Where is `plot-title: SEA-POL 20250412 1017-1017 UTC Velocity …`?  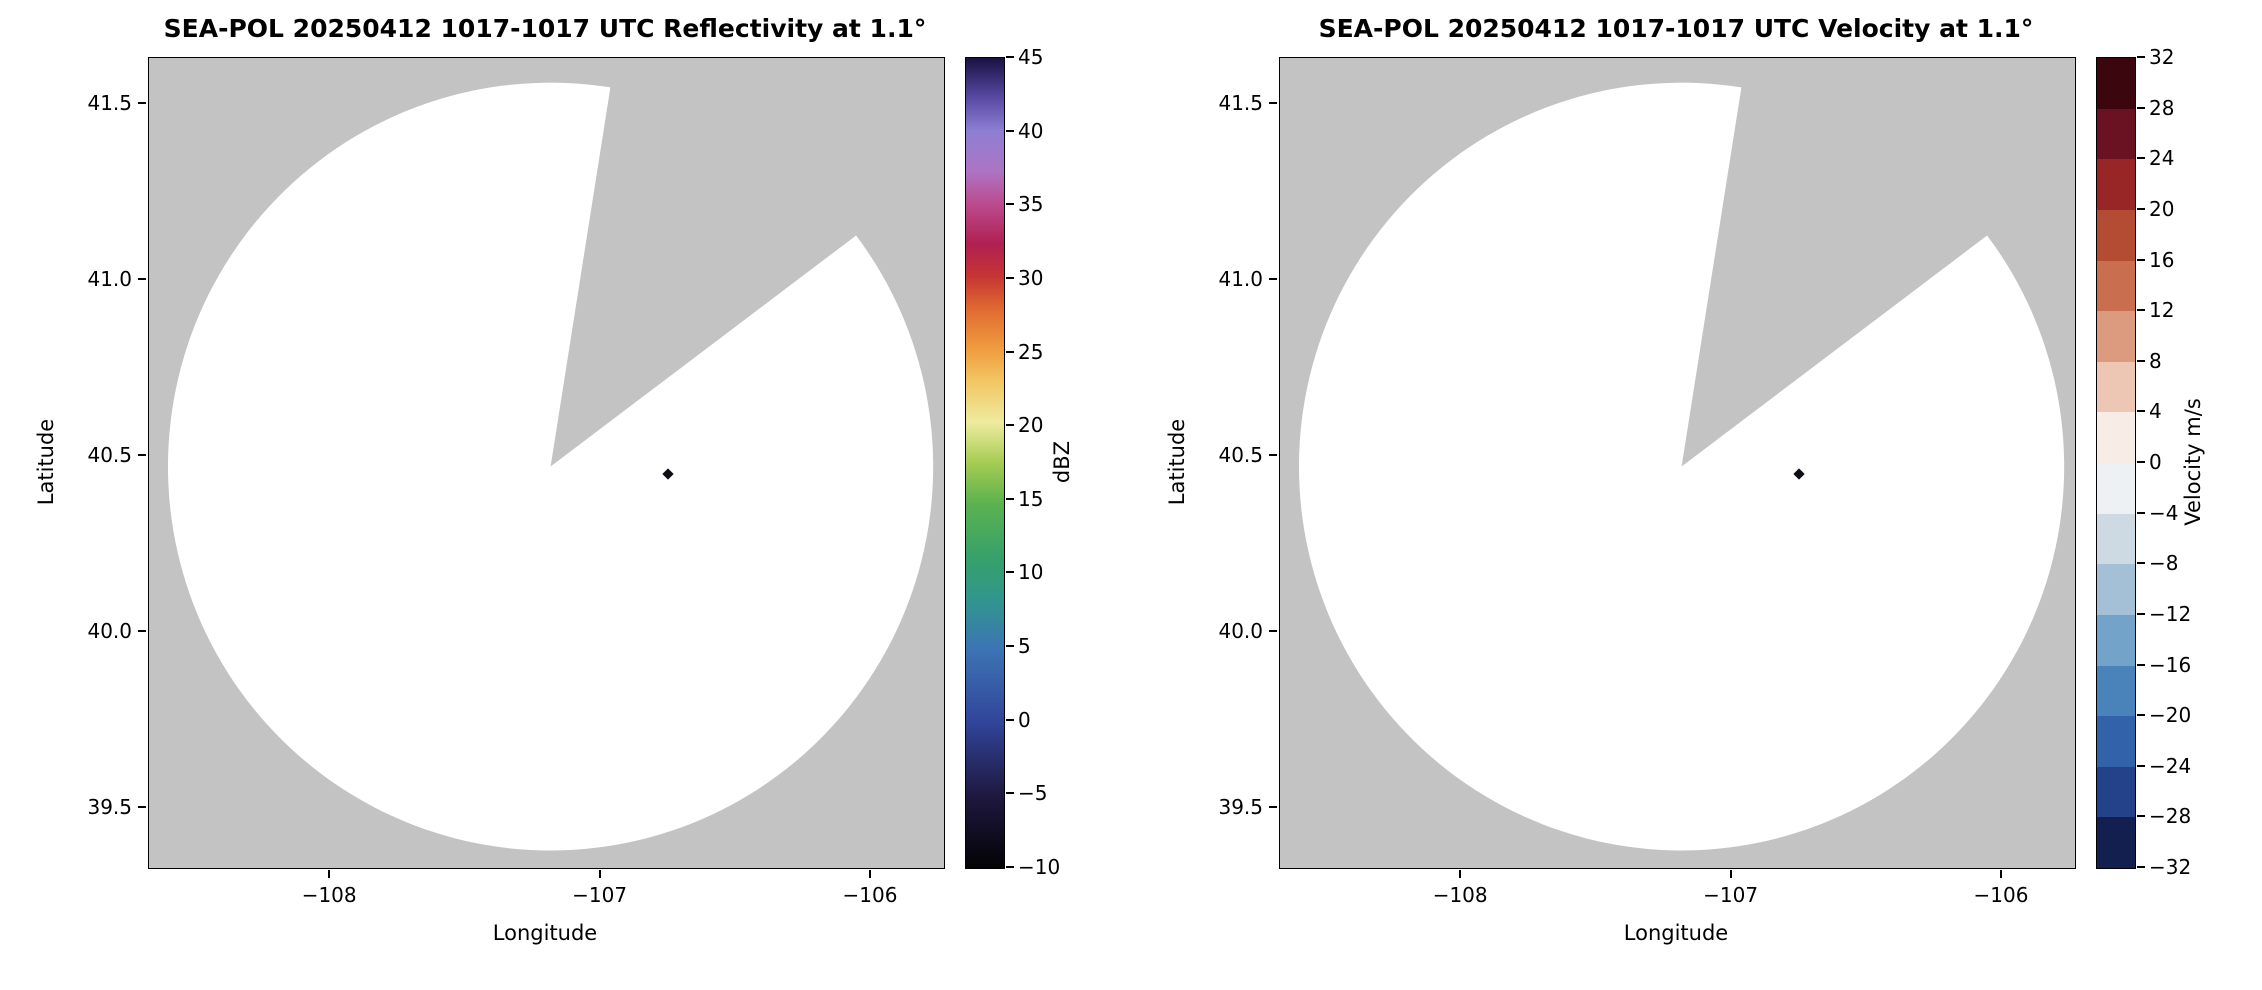
plot-title: SEA-POL 20250412 1017-1017 UTC Velocity … is located at coordinates (1676, 28).